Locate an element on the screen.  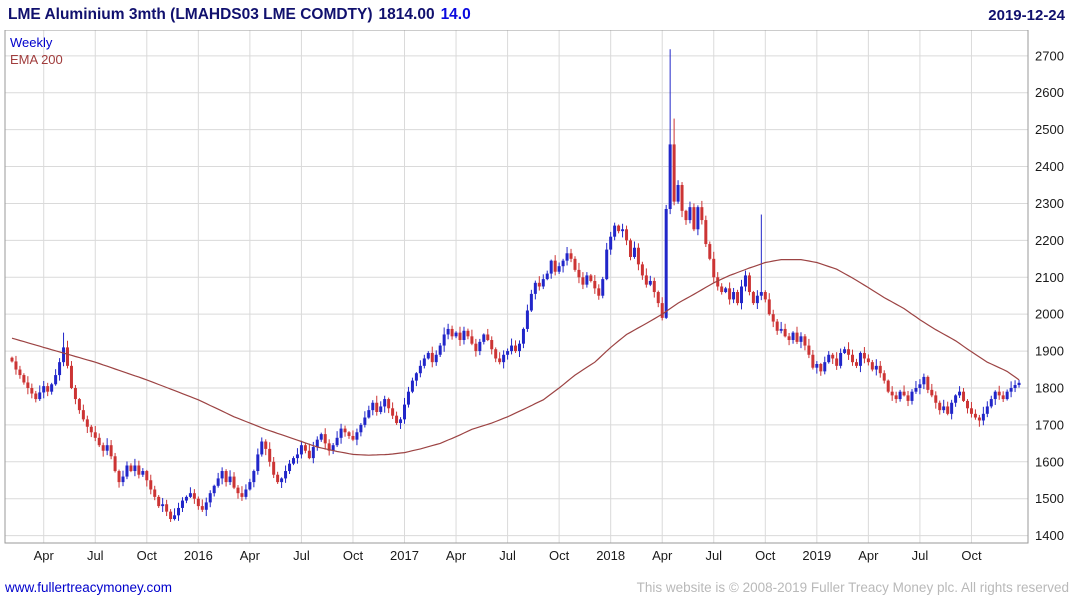
y-axis-label: 1500 is located at coordinates (1049, 498).